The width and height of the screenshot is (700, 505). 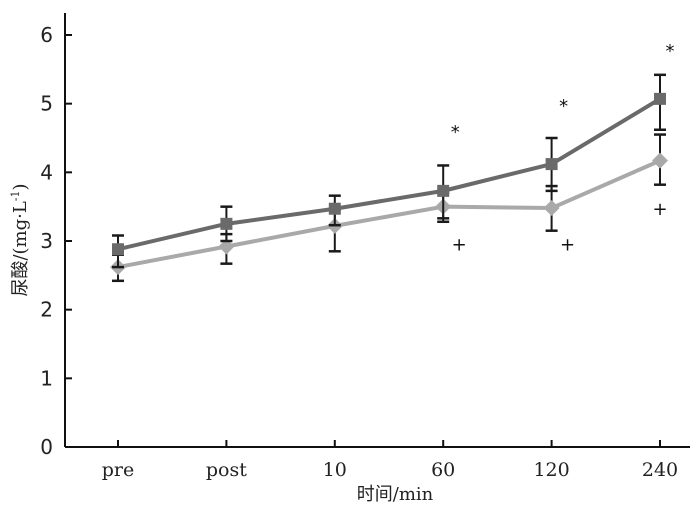 I want to click on annotations: * * * + + +, so click(x=563, y=148).